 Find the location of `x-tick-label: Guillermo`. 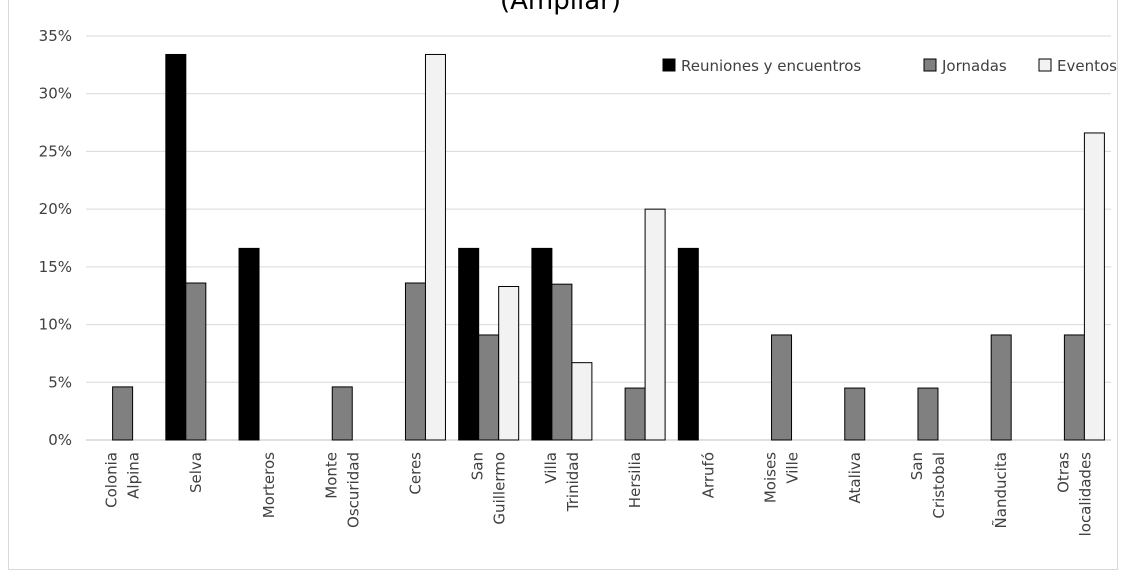

x-tick-label: Guillermo is located at coordinates (500, 488).